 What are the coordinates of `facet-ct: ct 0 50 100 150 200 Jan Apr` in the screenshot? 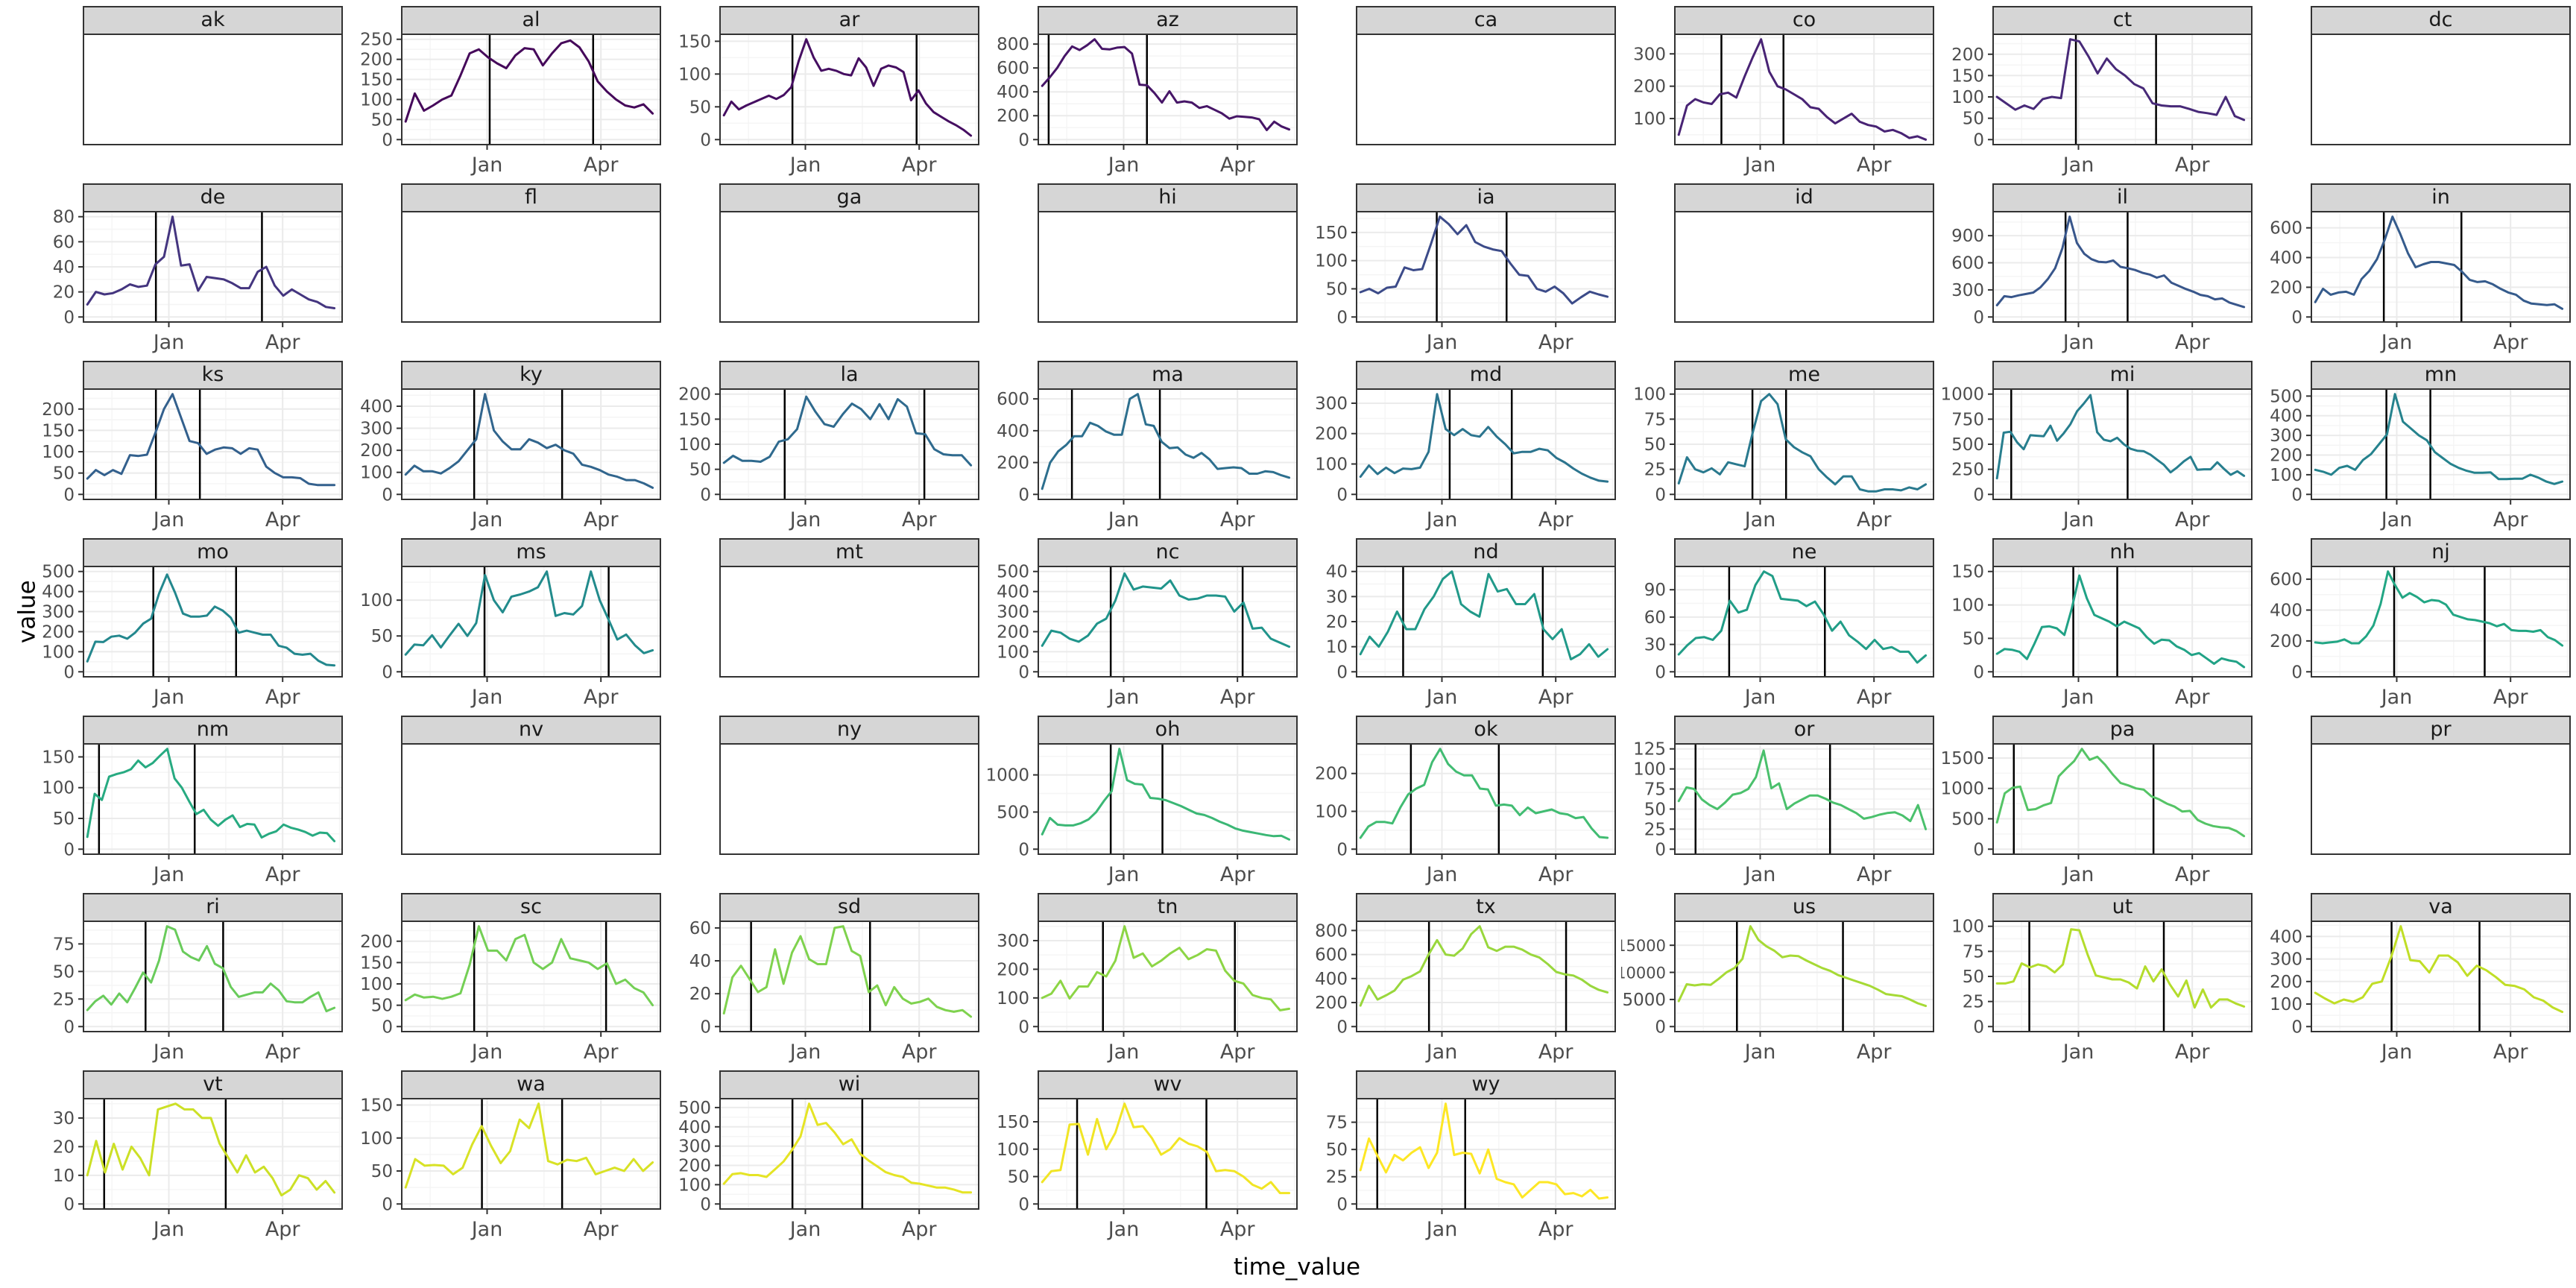 It's located at (2098, 94).